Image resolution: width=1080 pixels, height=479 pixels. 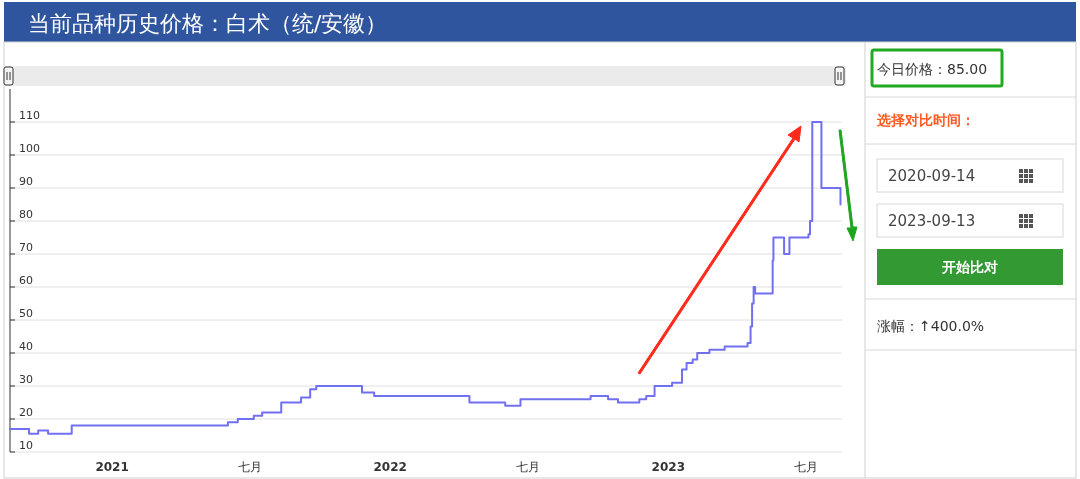 What do you see at coordinates (668, 467) in the screenshot?
I see `x-tick-label: 2023` at bounding box center [668, 467].